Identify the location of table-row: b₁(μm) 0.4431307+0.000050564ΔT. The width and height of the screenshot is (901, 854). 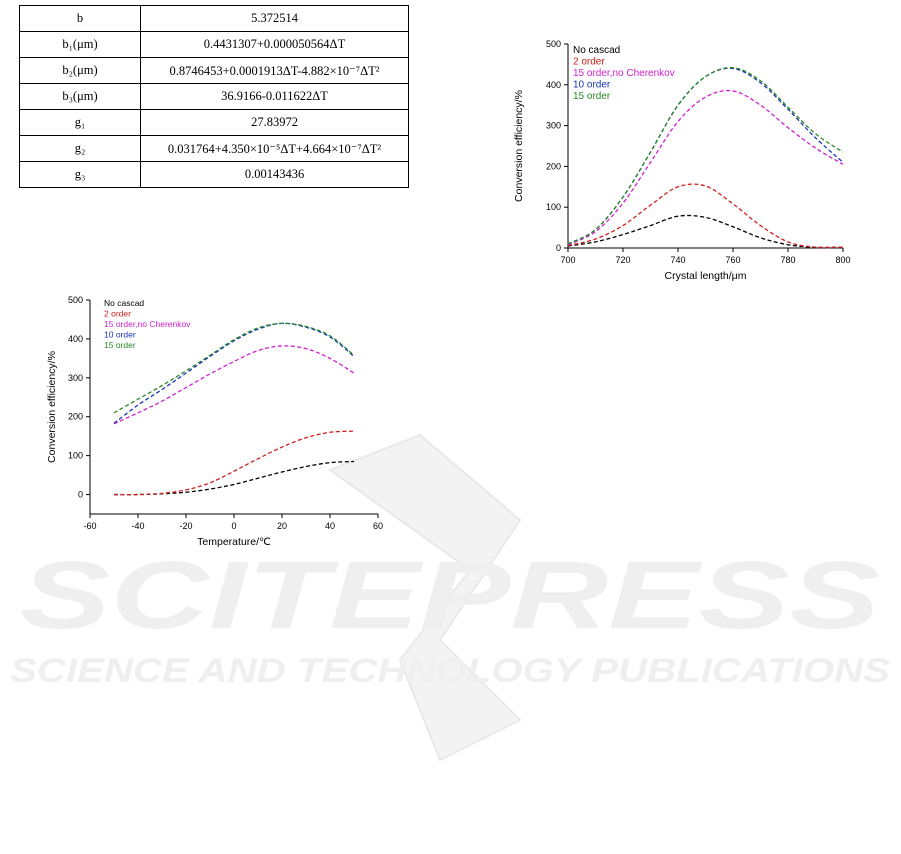
(214, 44).